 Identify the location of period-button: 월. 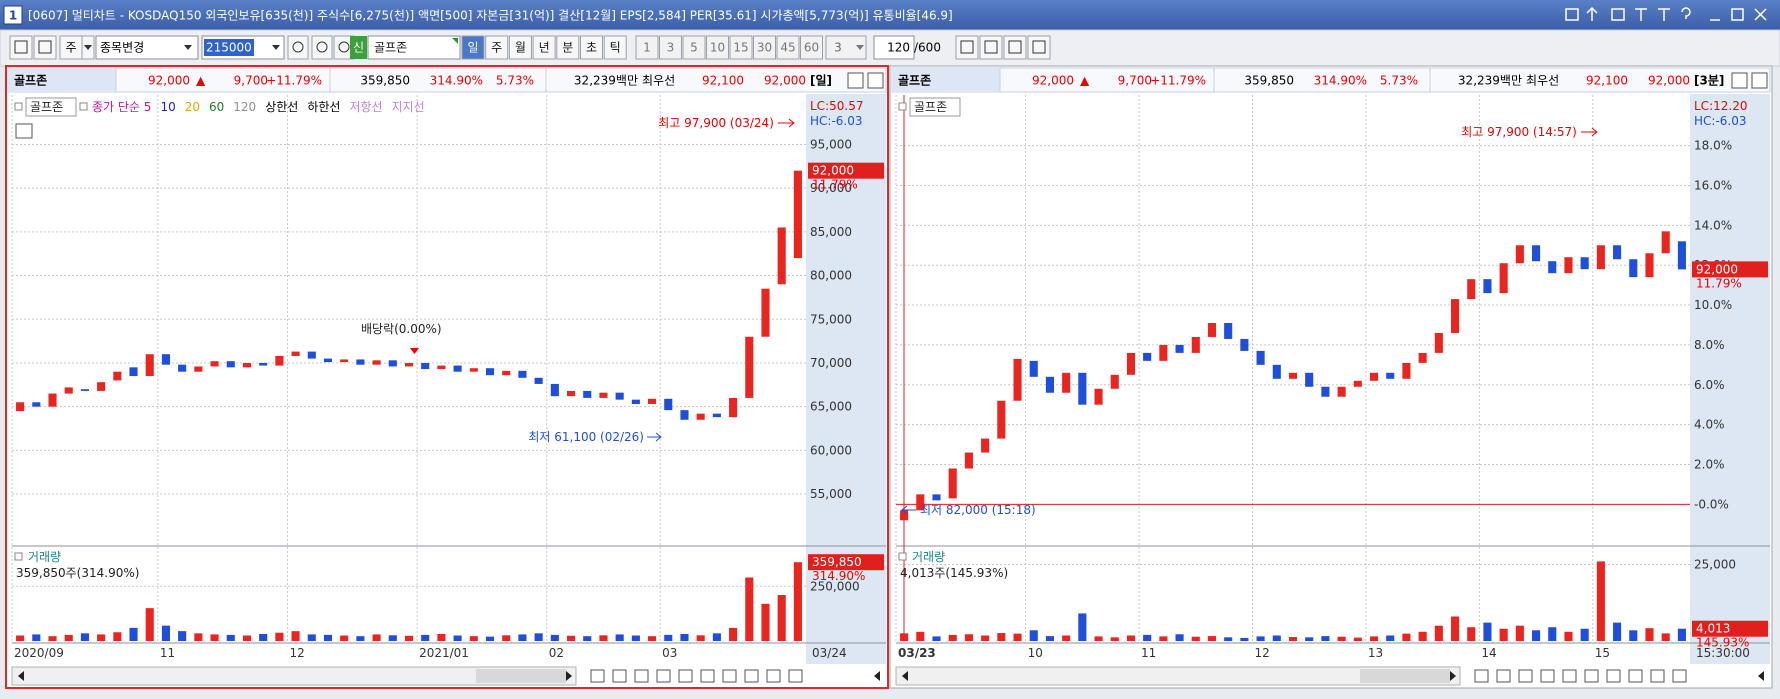
(520, 48).